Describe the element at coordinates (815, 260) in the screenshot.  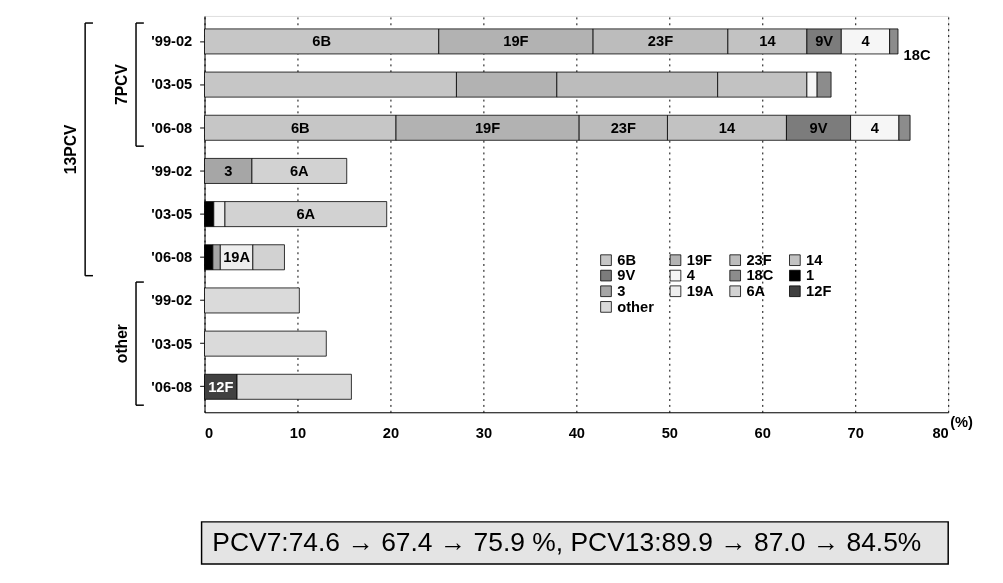
I see `legend-label: 14` at that location.